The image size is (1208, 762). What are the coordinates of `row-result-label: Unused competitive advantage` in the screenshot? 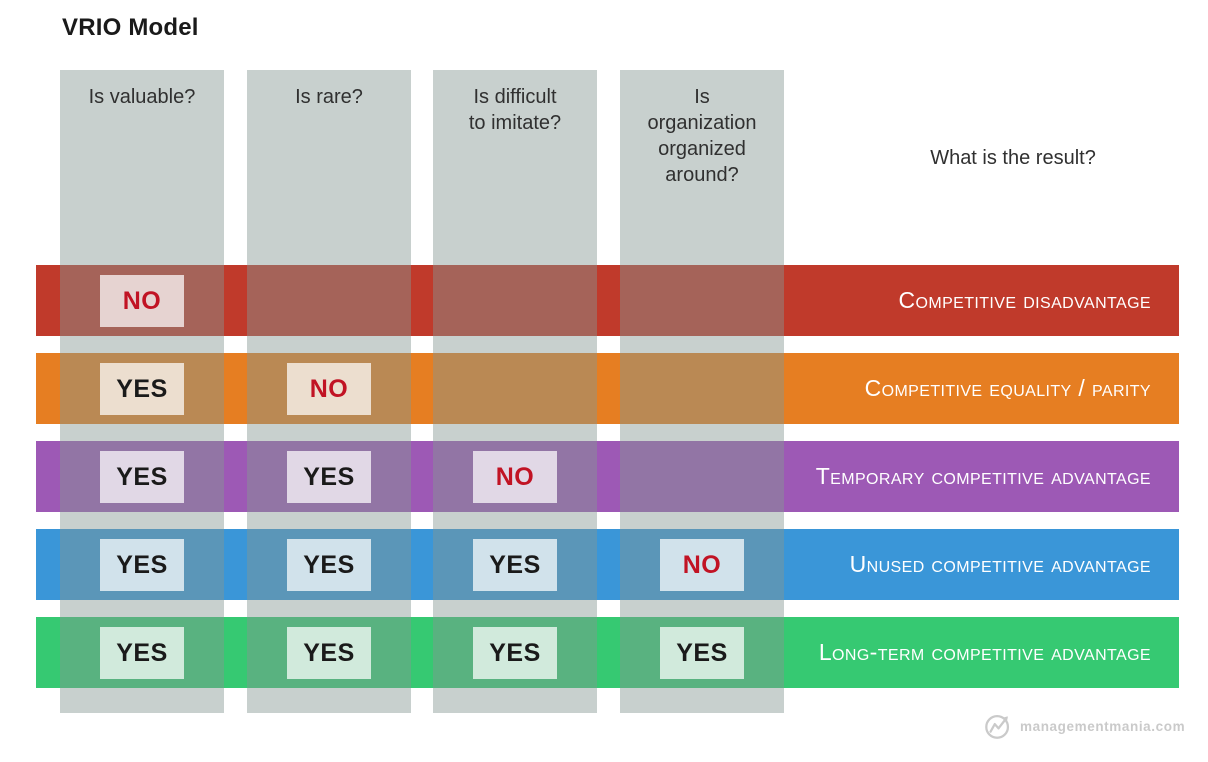 It's located at (1000, 564).